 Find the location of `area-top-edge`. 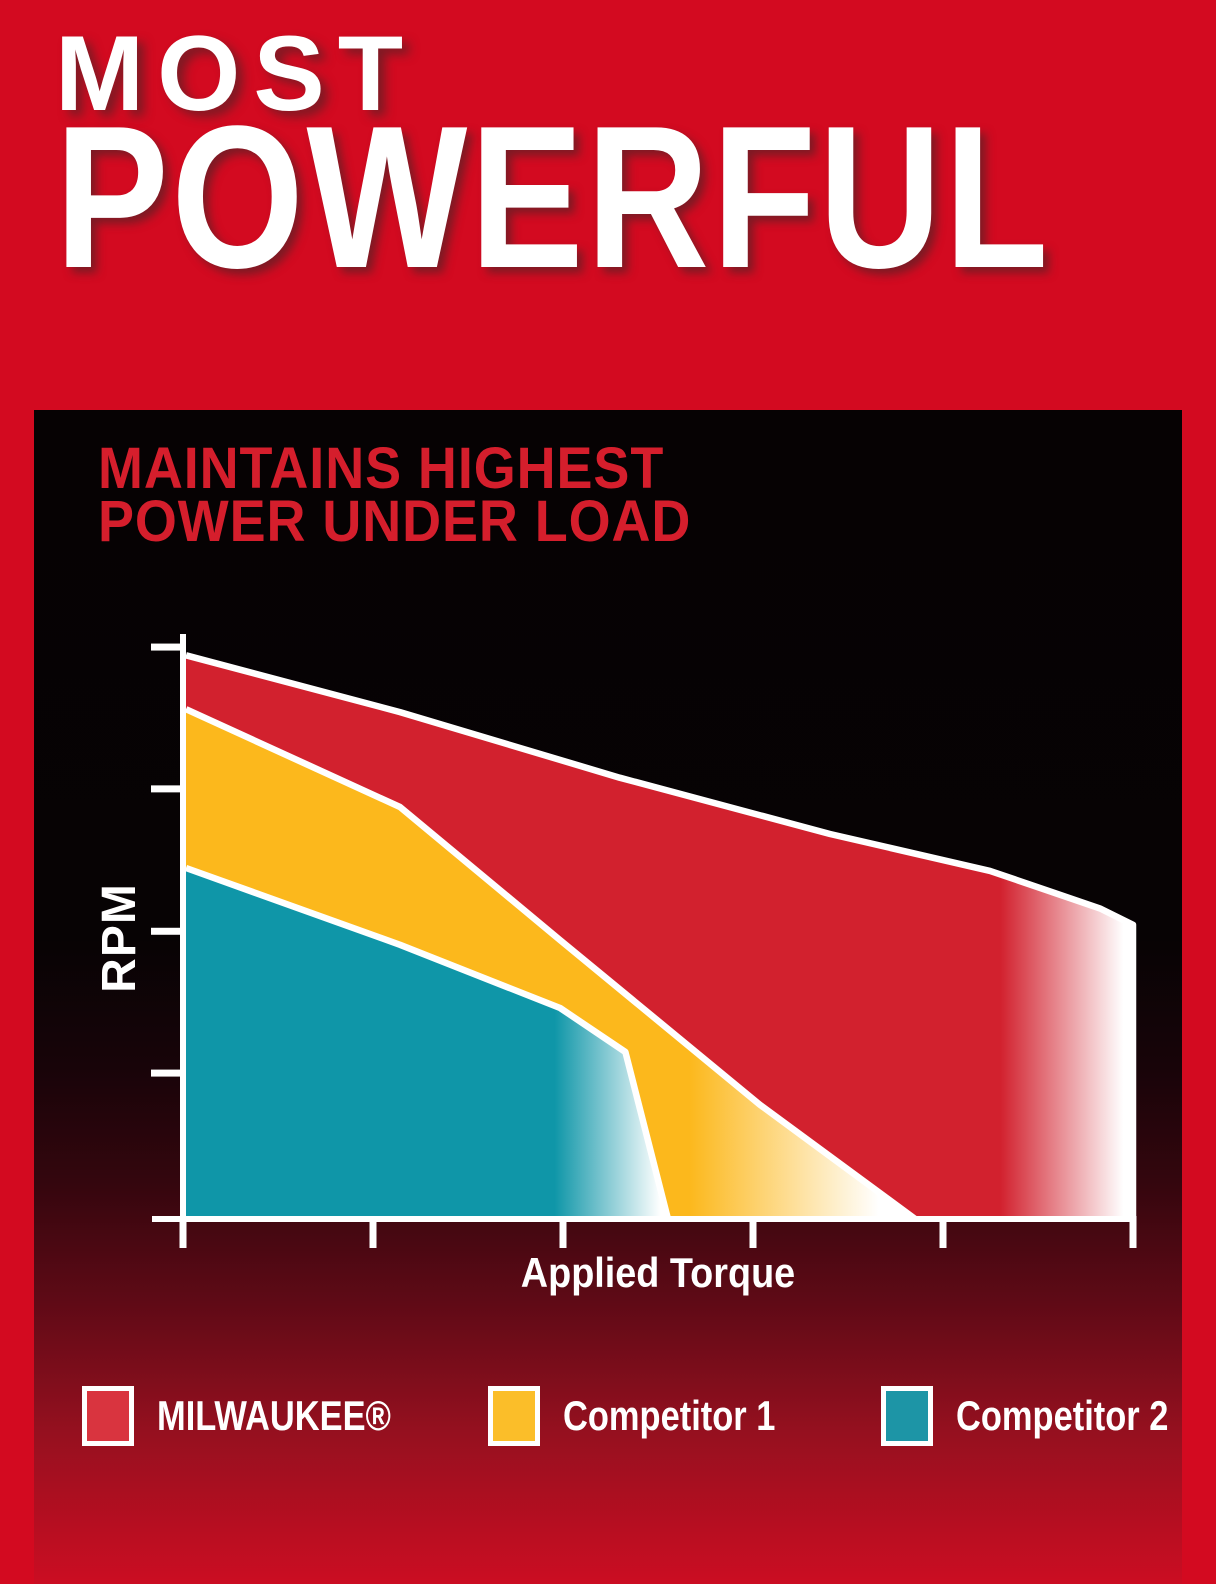

area-top-edge is located at coordinates (428, 1042).